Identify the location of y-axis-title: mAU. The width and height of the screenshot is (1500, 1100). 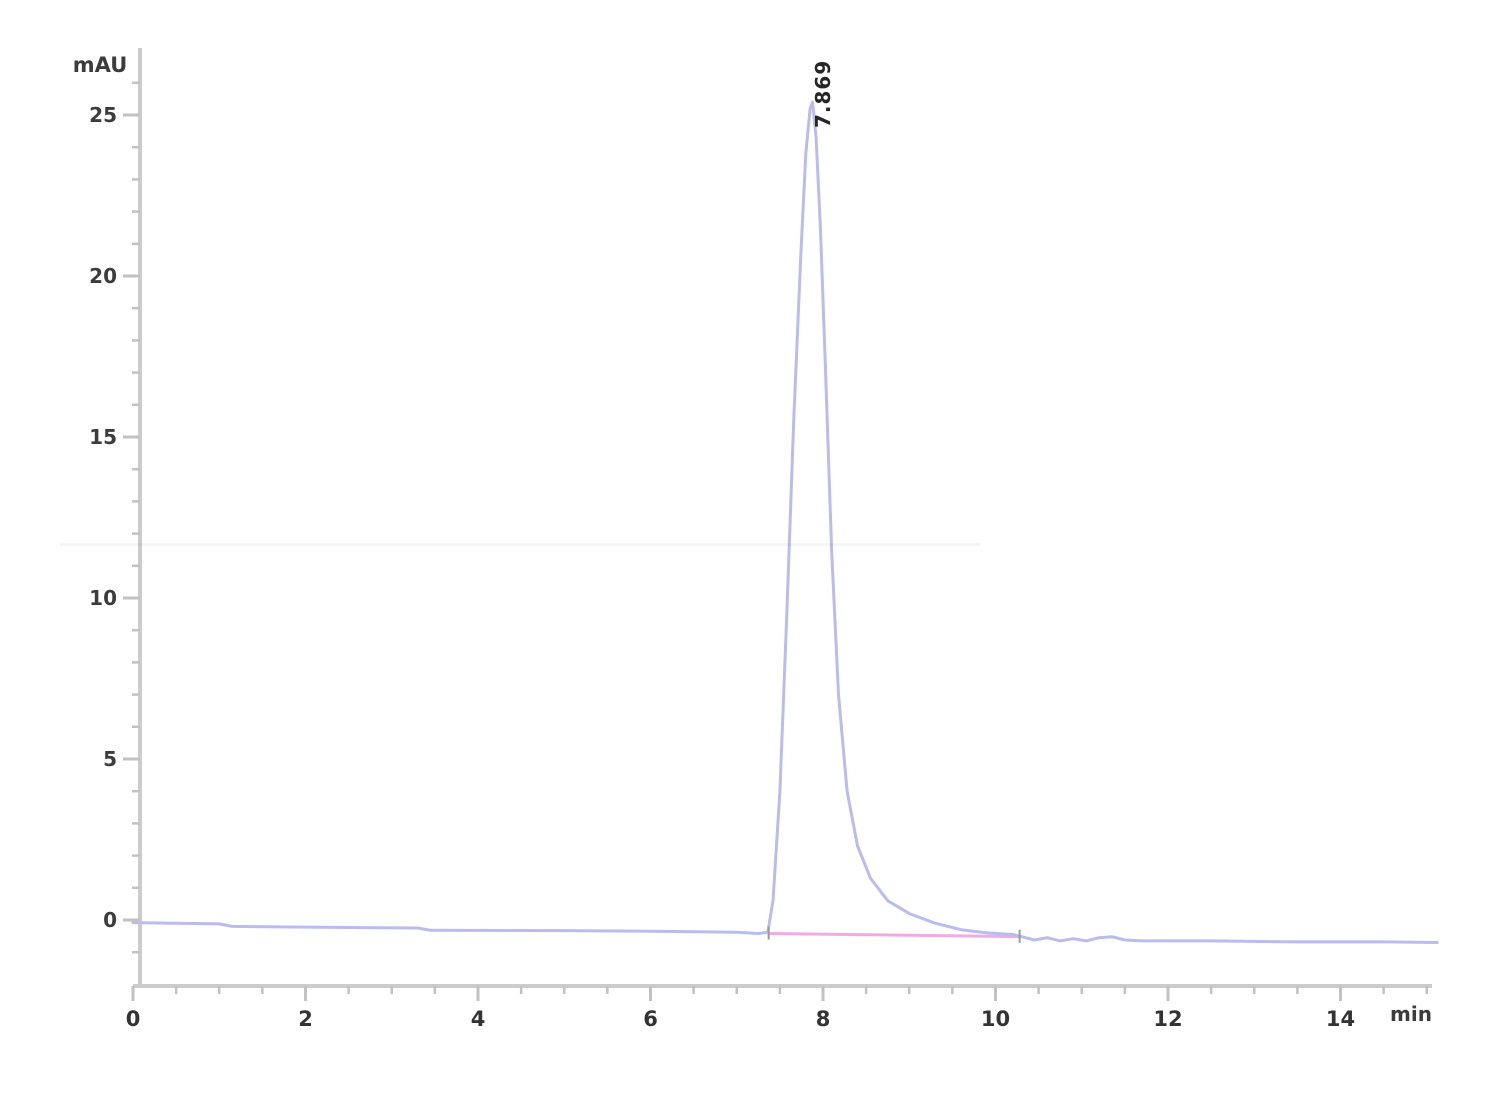
(100, 65).